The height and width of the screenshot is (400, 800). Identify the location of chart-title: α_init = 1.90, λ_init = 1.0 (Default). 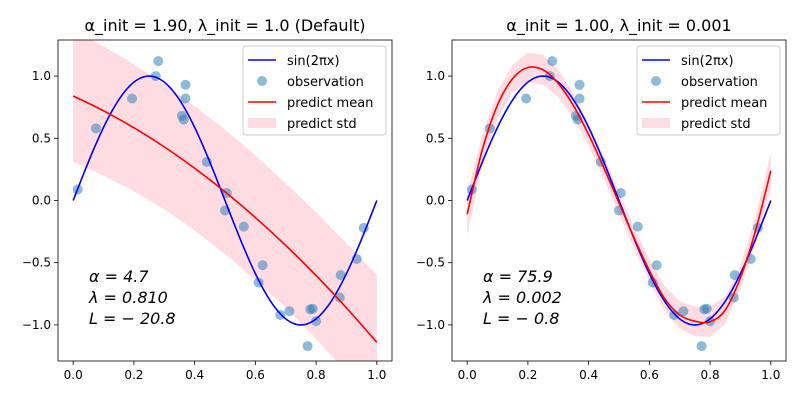
(224, 26).